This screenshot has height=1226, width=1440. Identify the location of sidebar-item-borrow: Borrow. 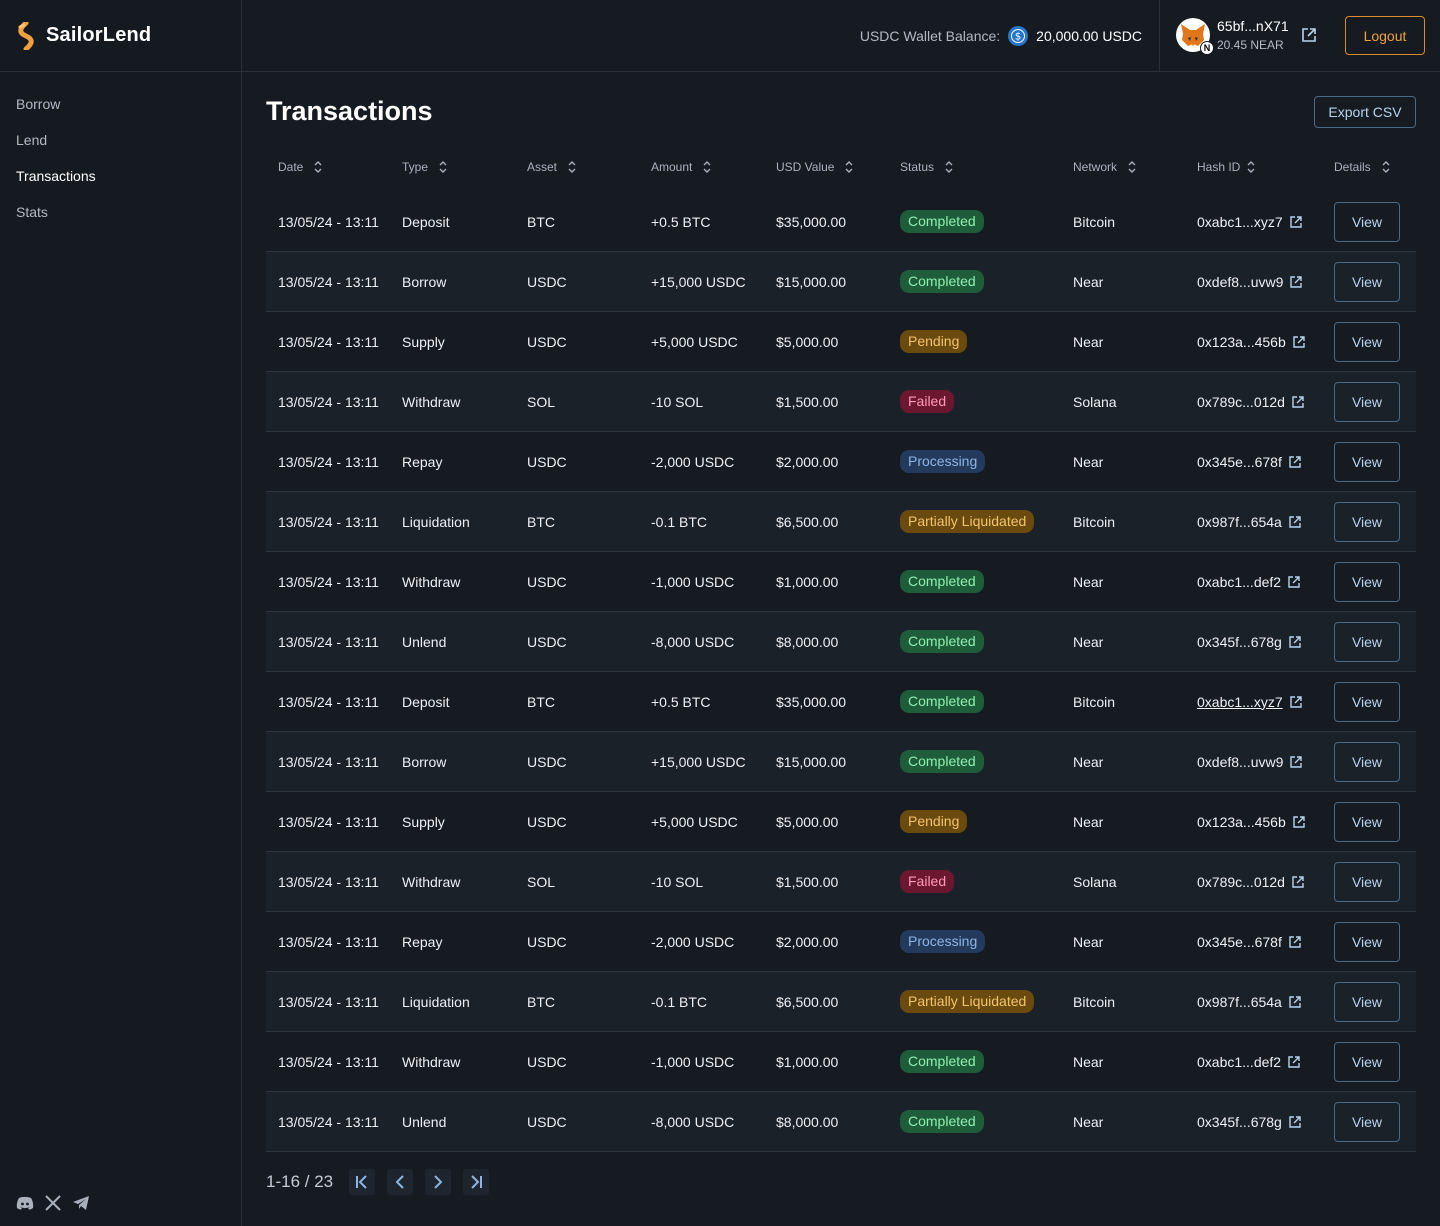
(38, 104).